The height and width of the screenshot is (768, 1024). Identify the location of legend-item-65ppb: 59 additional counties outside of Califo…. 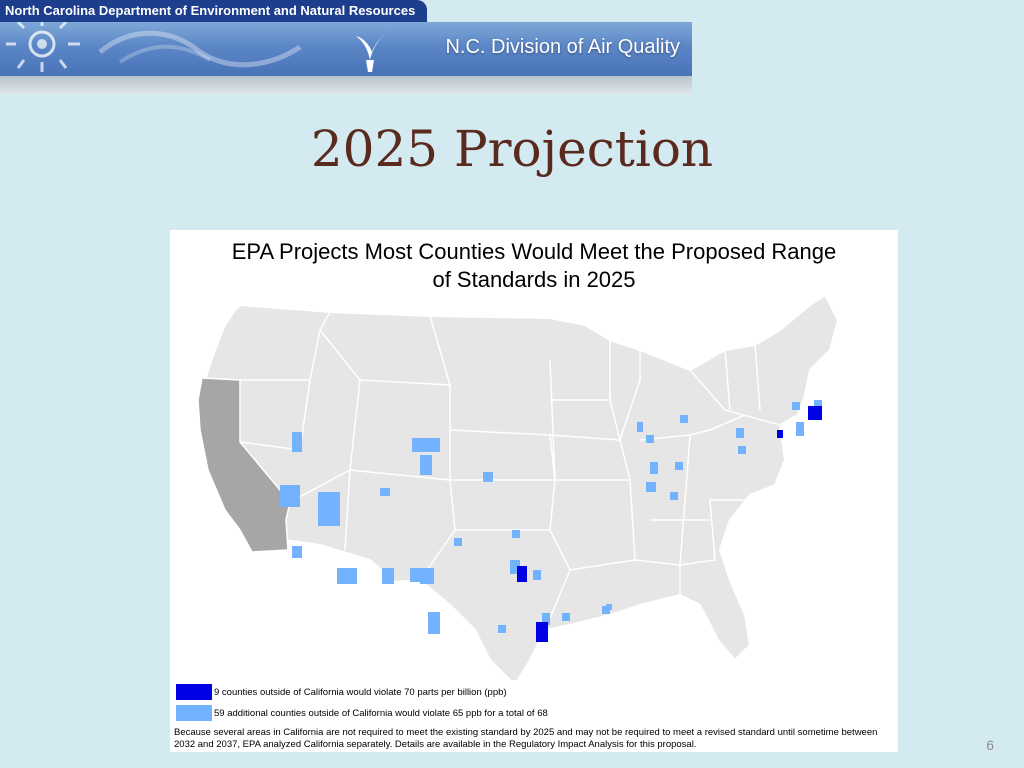
(362, 713).